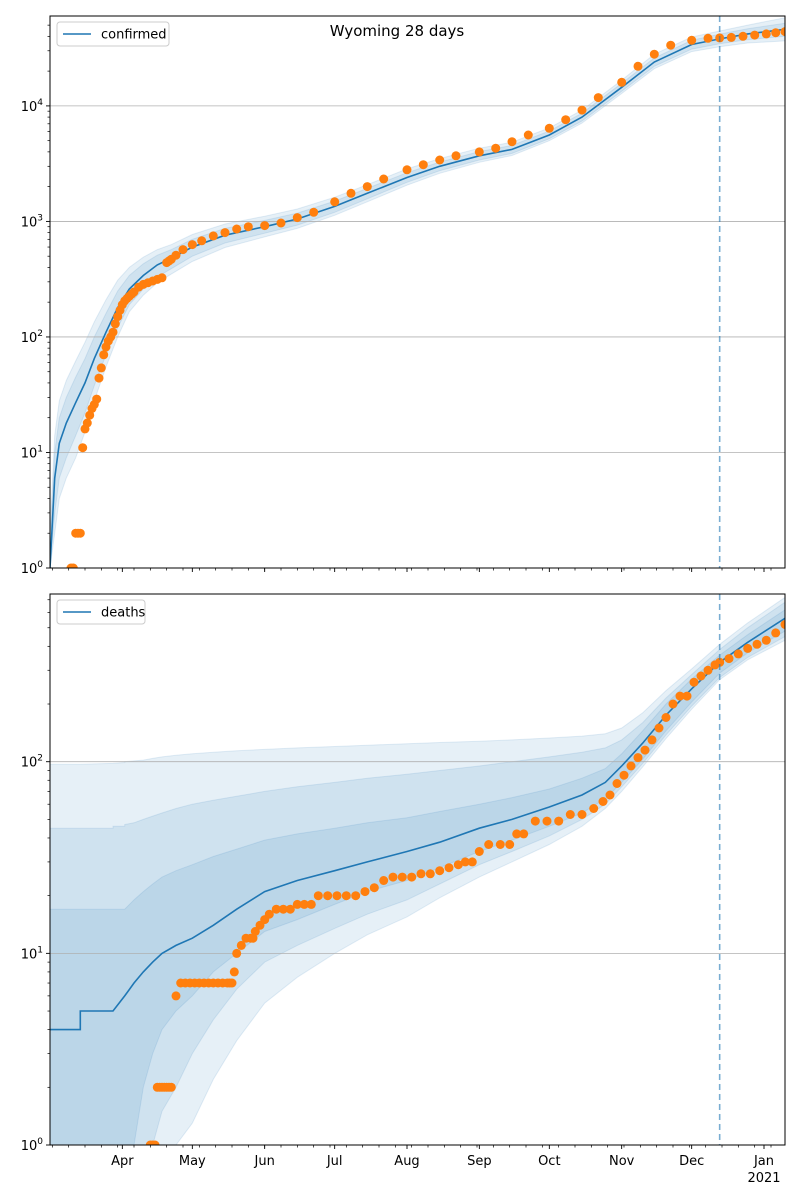  What do you see at coordinates (32, 106) in the screenshot?
I see `y-tick-label: 10⁴` at bounding box center [32, 106].